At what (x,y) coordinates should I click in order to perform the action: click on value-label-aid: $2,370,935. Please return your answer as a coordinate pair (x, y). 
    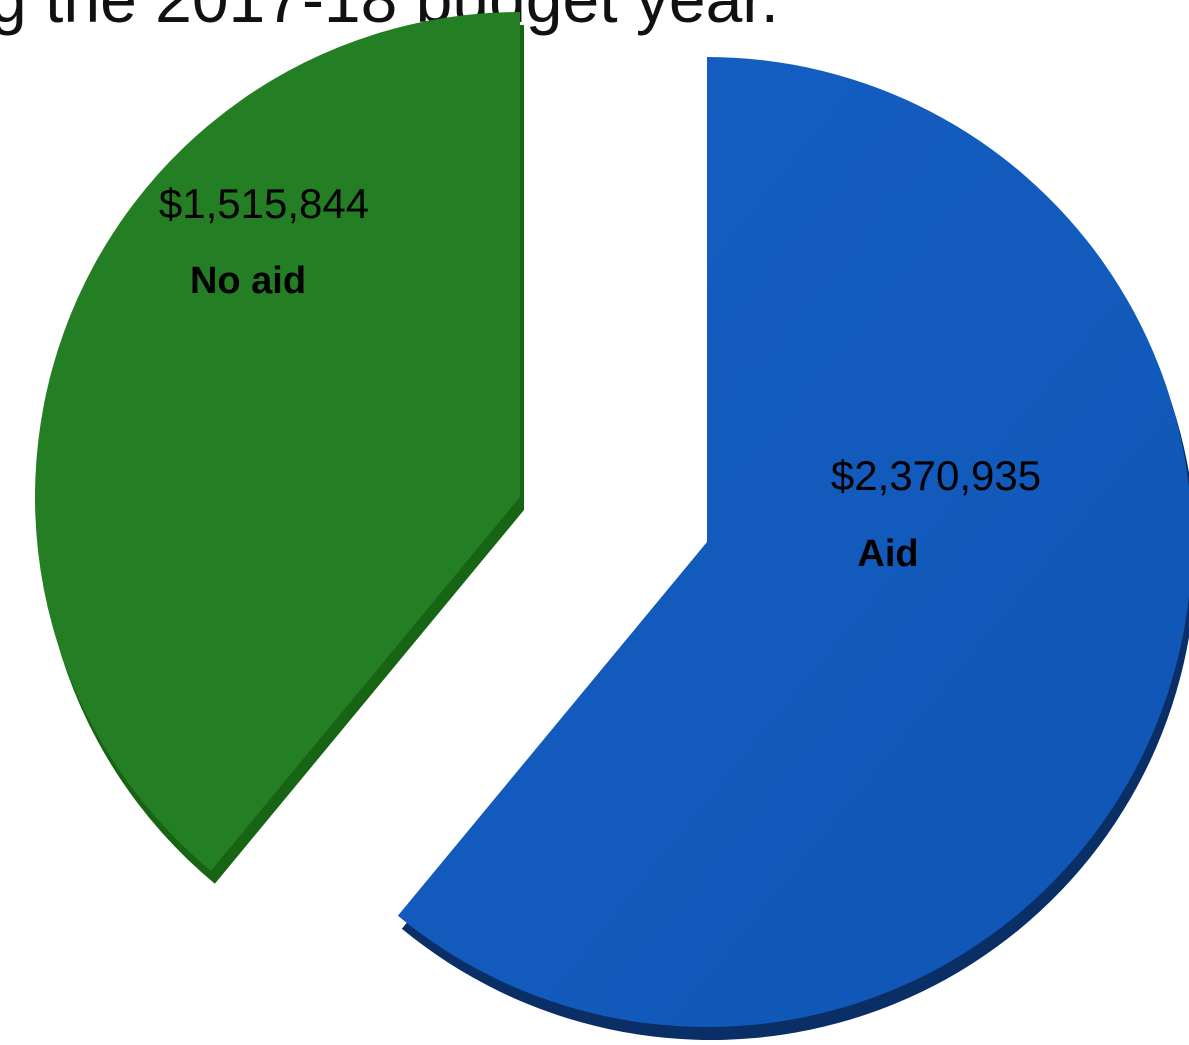
    Looking at the image, I should click on (936, 475).